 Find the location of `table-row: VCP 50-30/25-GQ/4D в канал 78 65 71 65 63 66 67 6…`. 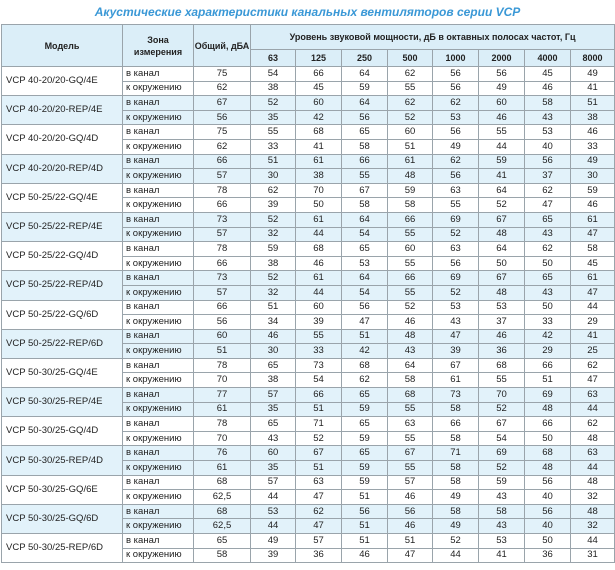

table-row: VCP 50-30/25-GQ/4D в канал 78 65 71 65 63 66 67 6… is located at coordinates (308, 431).